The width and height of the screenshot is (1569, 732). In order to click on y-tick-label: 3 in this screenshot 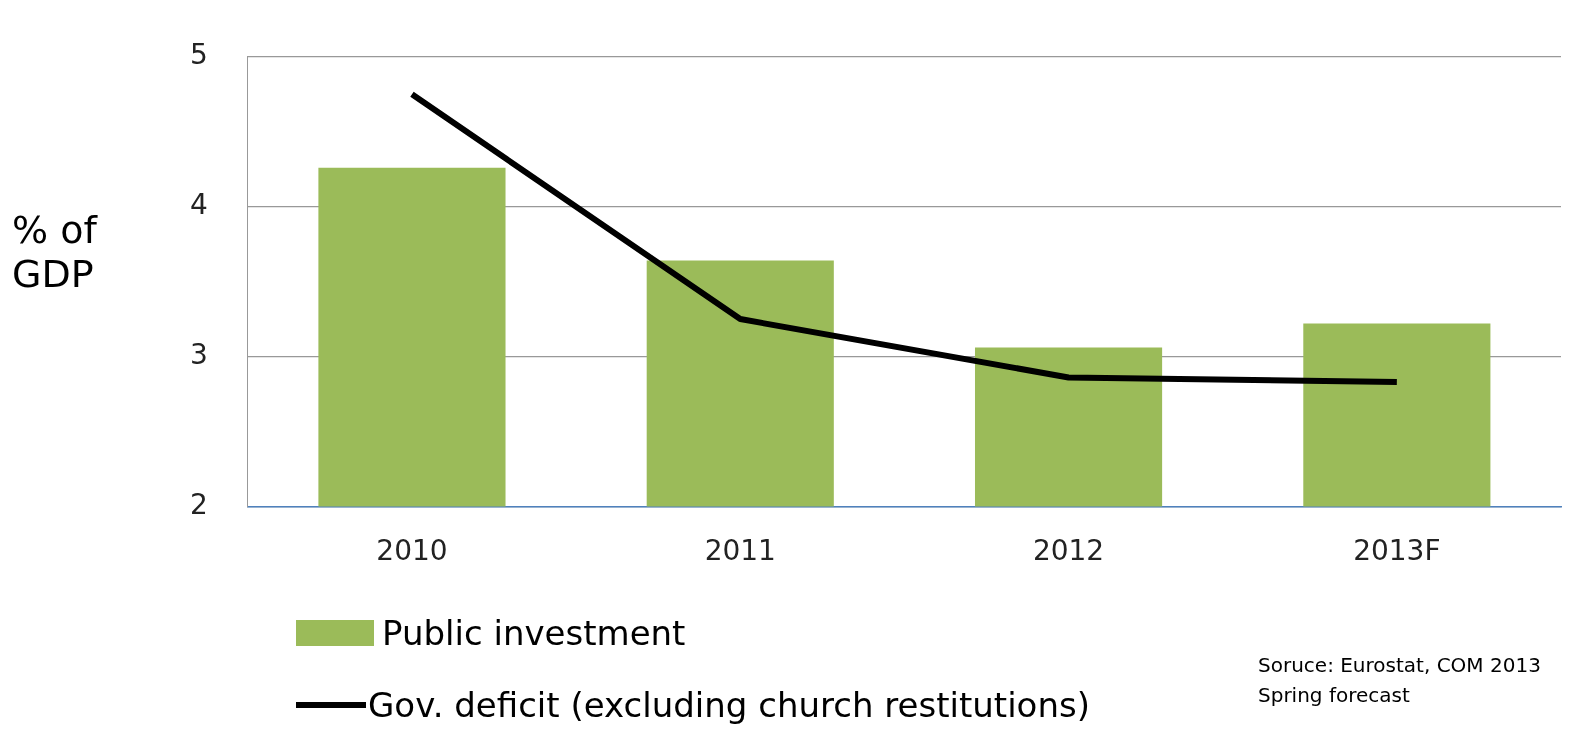, I will do `click(198, 354)`.